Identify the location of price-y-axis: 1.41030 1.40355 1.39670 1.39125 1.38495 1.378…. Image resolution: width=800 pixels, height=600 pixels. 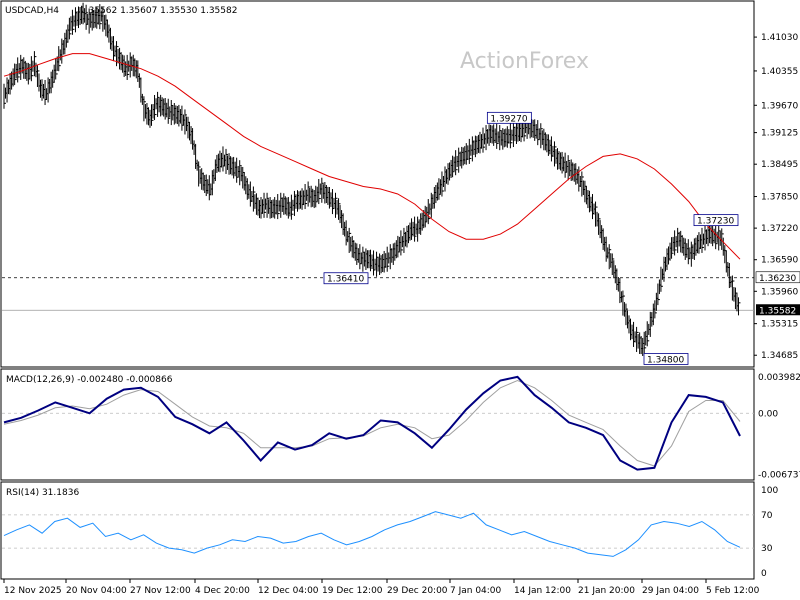
(776, 197).